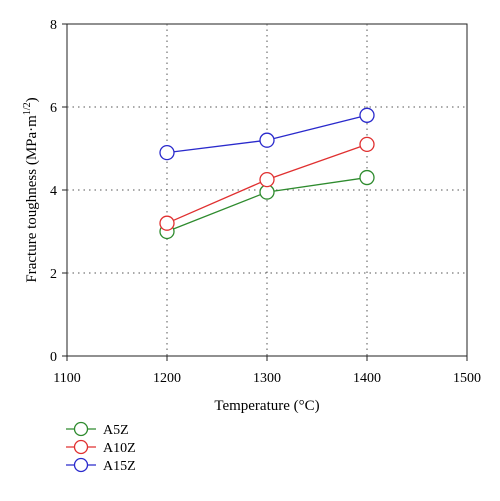  Describe the element at coordinates (367, 378) in the screenshot. I see `x-tick-label: 1400` at that location.